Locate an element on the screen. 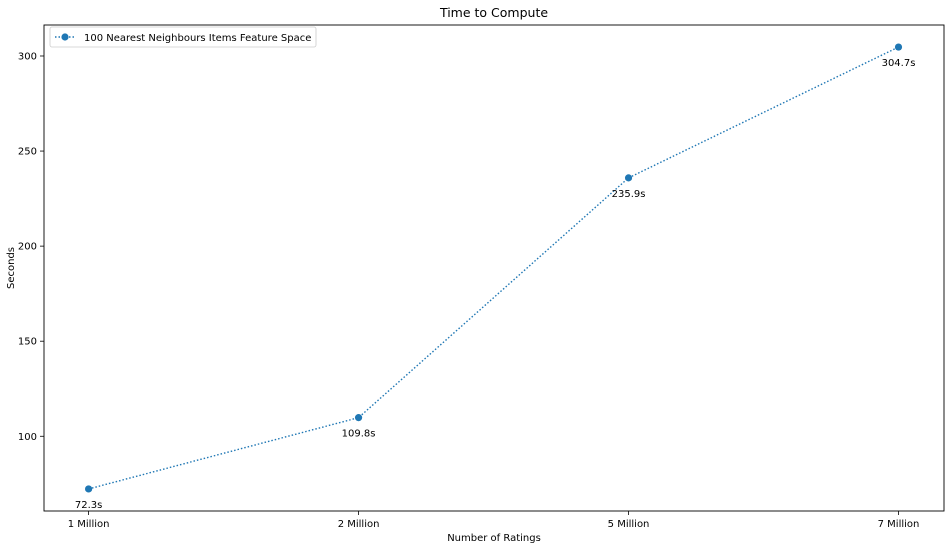 The image size is (947, 550). y-axis-label: Seconds is located at coordinates (11, 268).